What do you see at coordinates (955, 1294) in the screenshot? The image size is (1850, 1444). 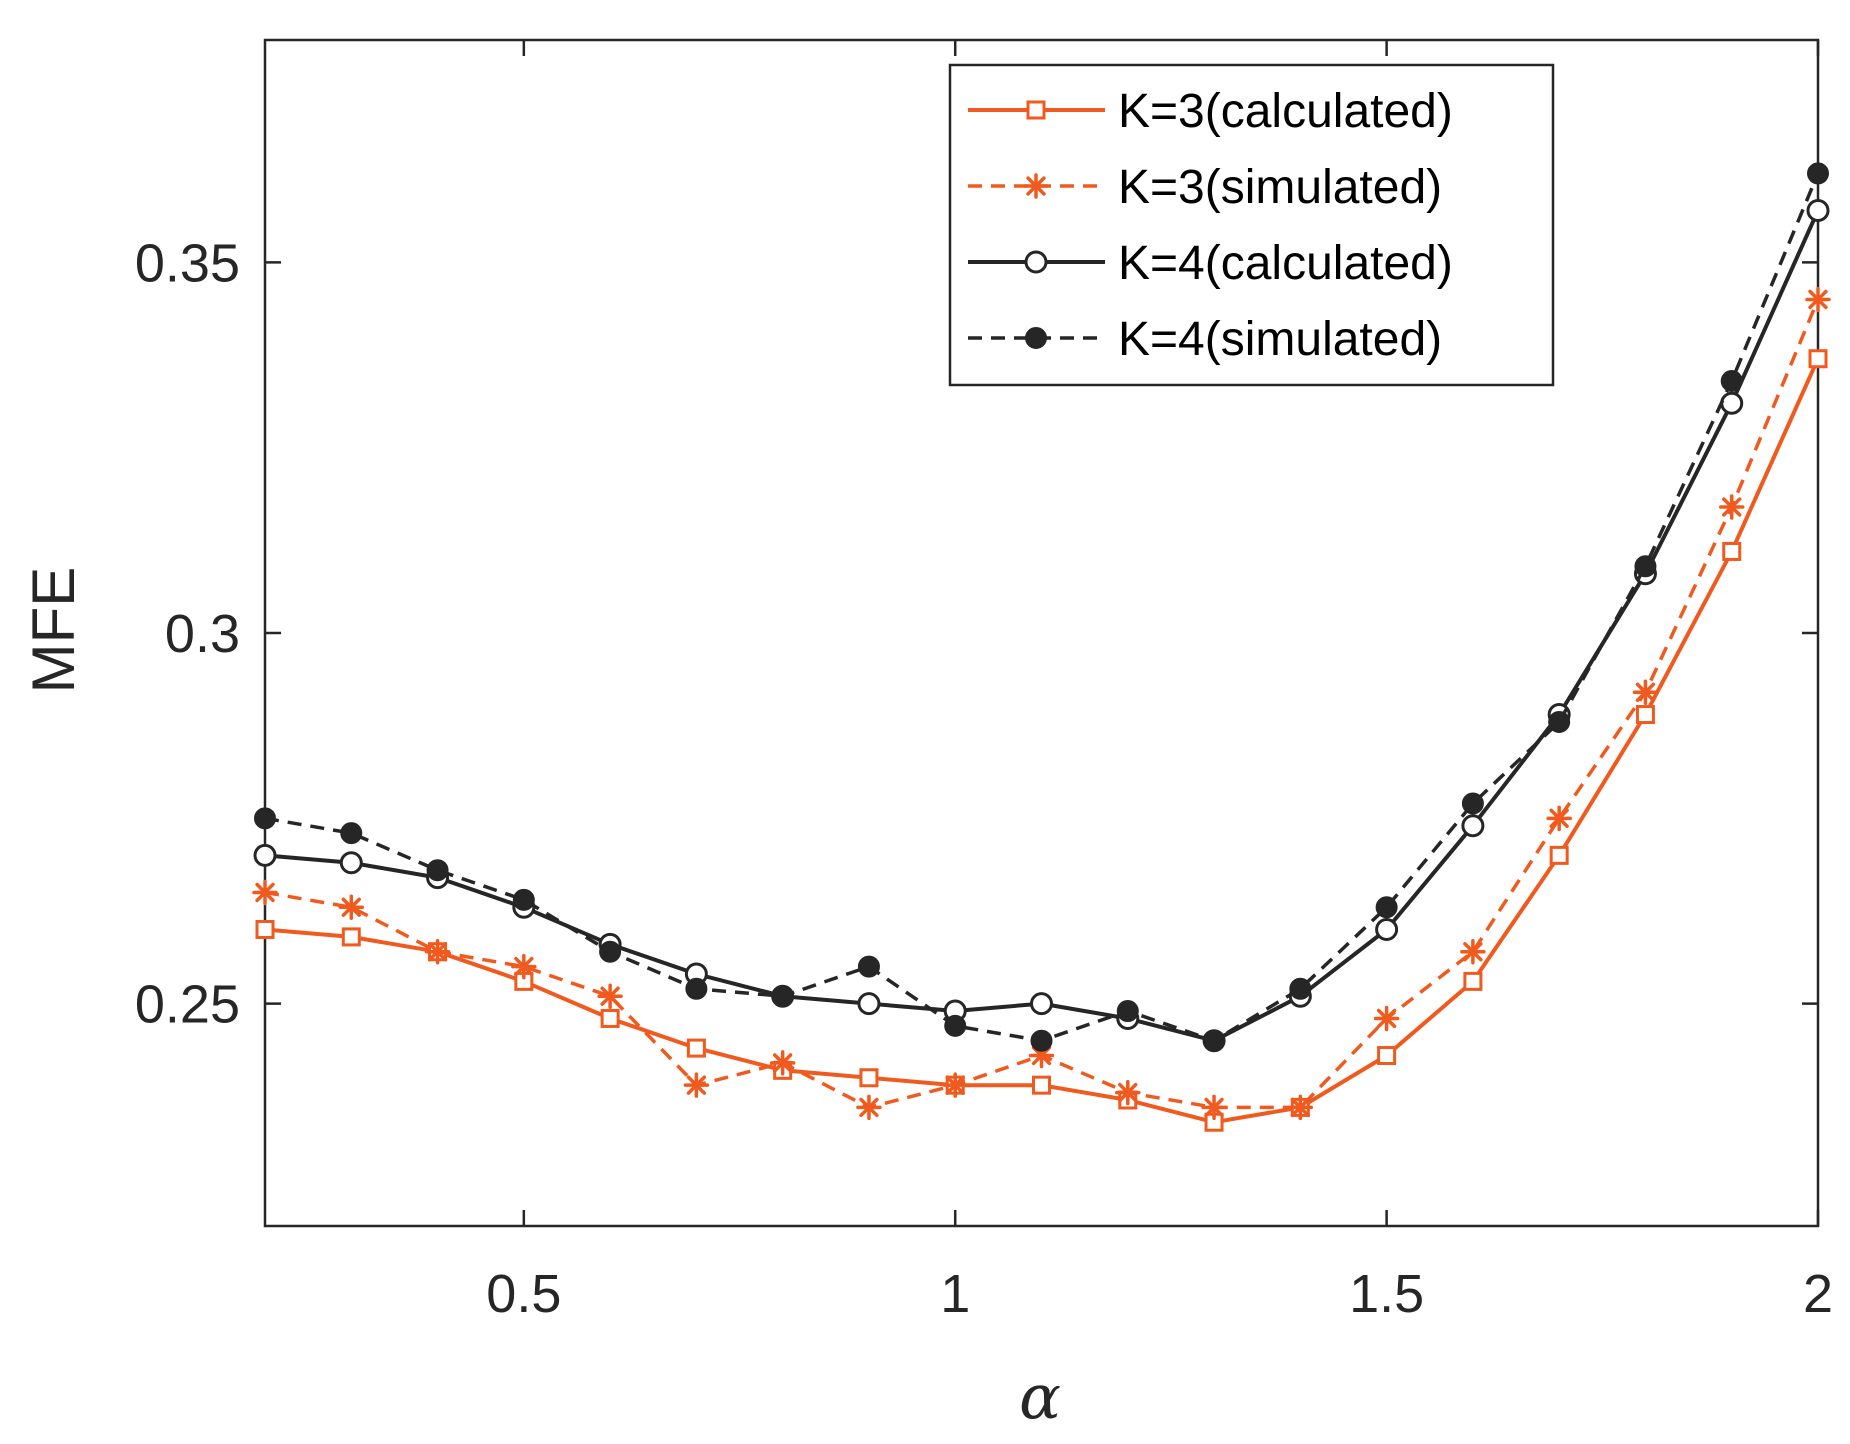 I see `x-tick-label: 1` at bounding box center [955, 1294].